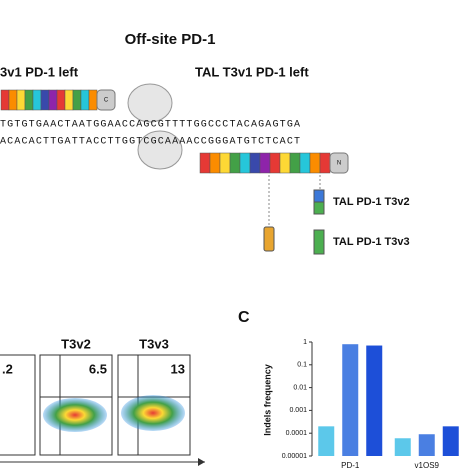 This screenshot has height=474, width=474. I want to click on n-mark: N, so click(339, 164).